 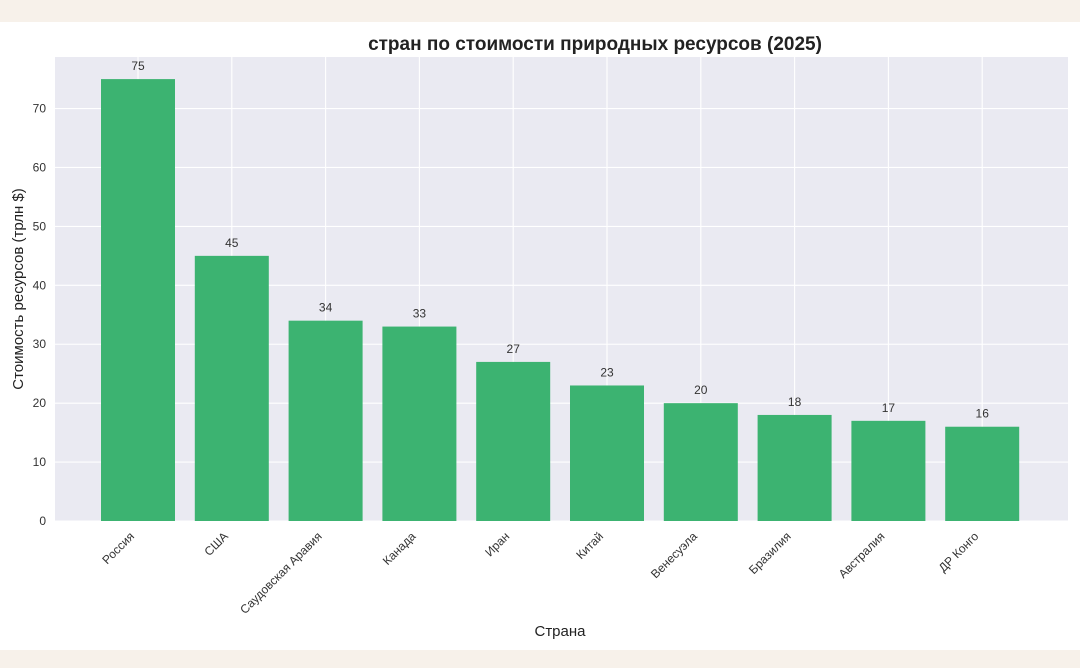 What do you see at coordinates (40, 344) in the screenshot?
I see `y-tick-label: 30` at bounding box center [40, 344].